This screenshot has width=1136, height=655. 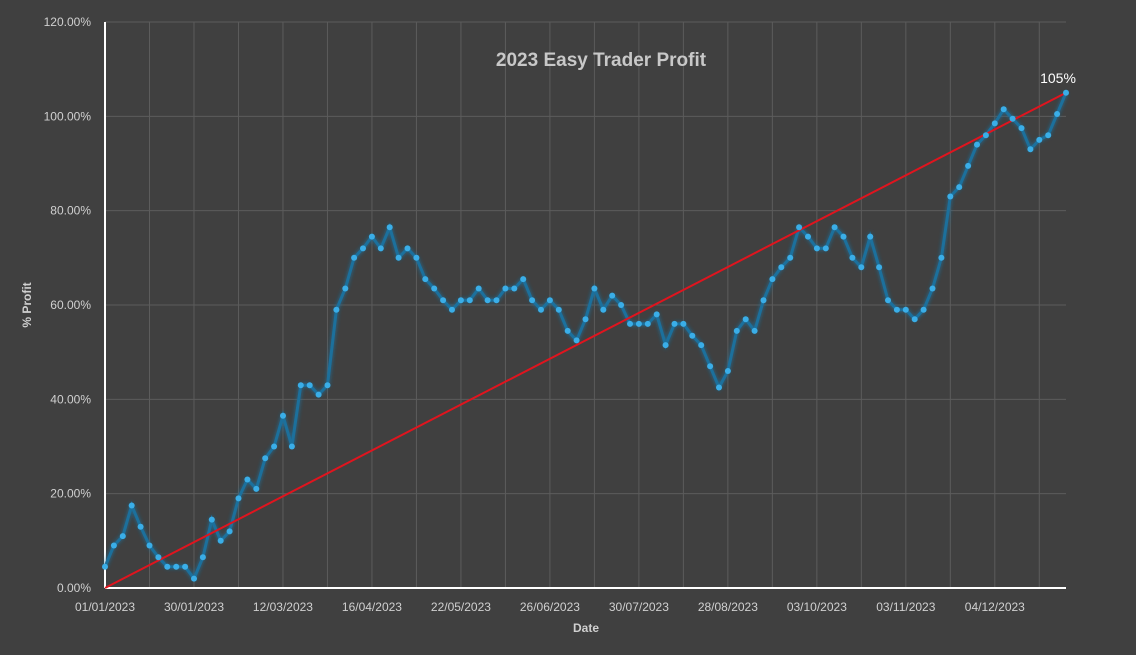 What do you see at coordinates (905, 607) in the screenshot?
I see `x-tick-label: 03/11/2023` at bounding box center [905, 607].